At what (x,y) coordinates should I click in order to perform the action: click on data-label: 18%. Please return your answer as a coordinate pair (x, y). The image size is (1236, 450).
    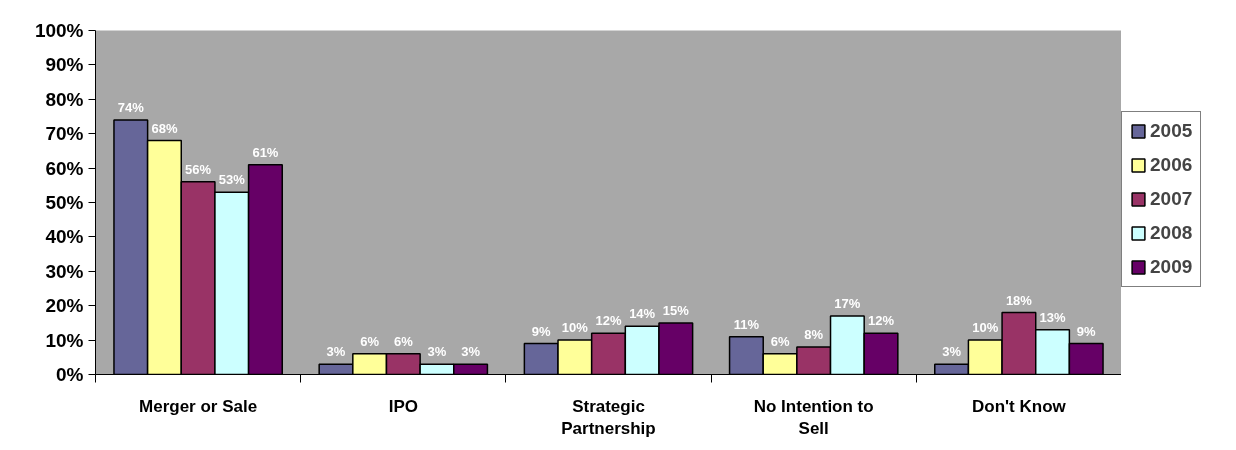
    Looking at the image, I should click on (1019, 300).